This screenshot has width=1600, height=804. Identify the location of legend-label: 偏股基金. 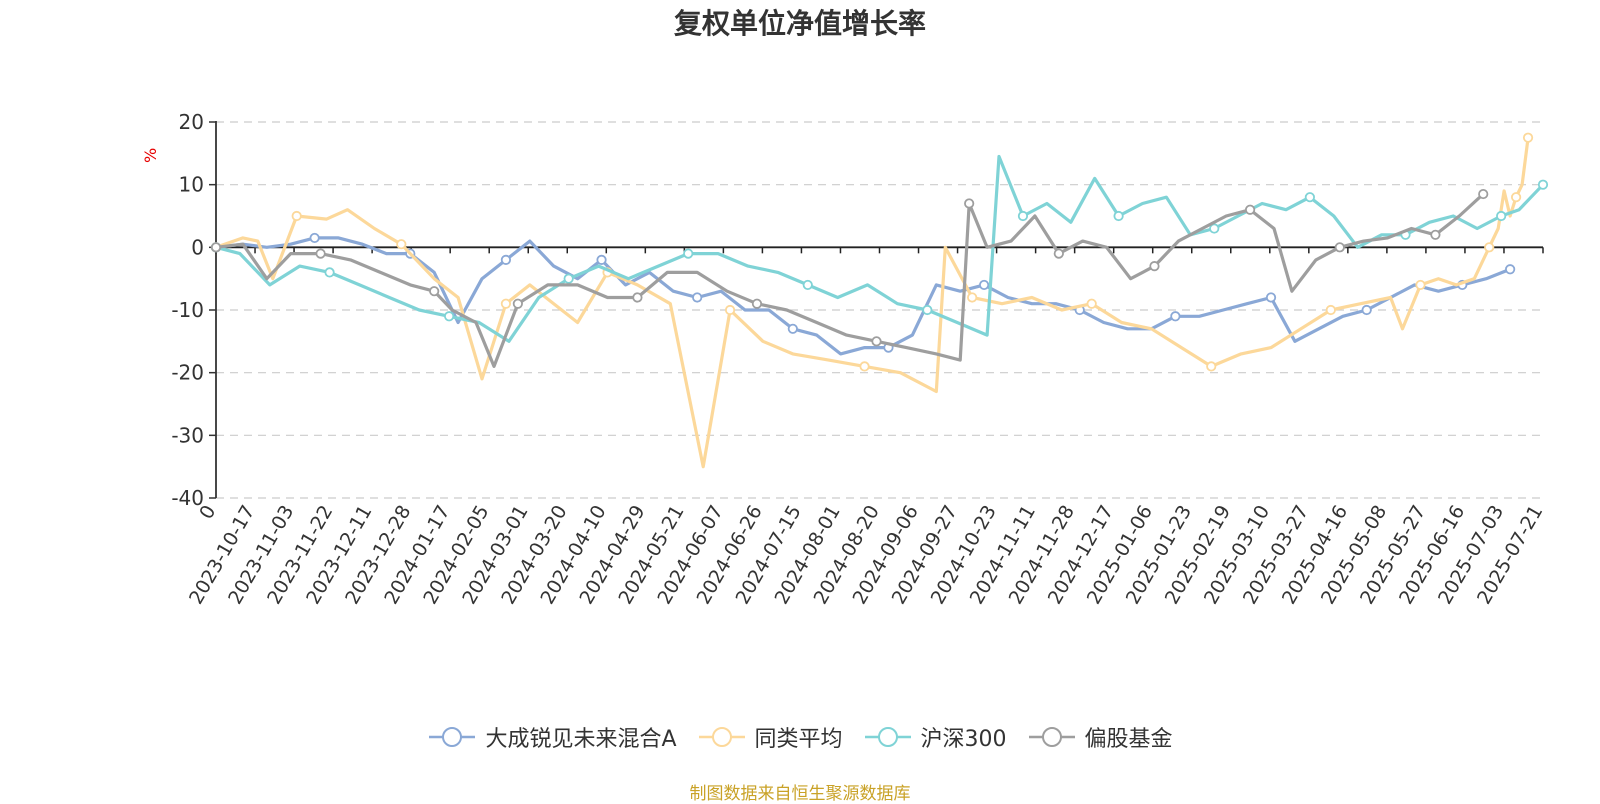
(1128, 739).